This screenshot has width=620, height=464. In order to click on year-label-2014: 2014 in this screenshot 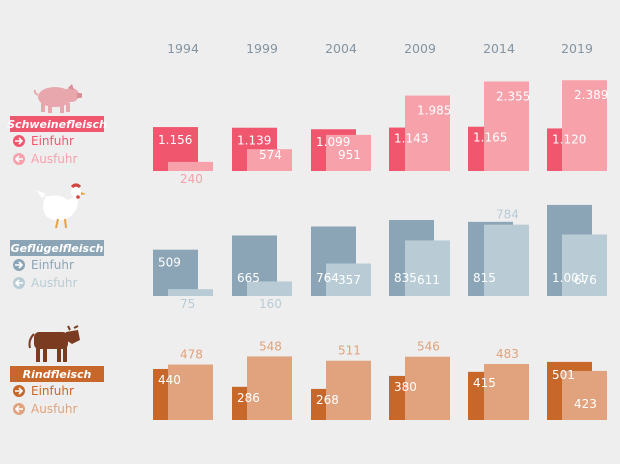, I will do `click(499, 48)`.